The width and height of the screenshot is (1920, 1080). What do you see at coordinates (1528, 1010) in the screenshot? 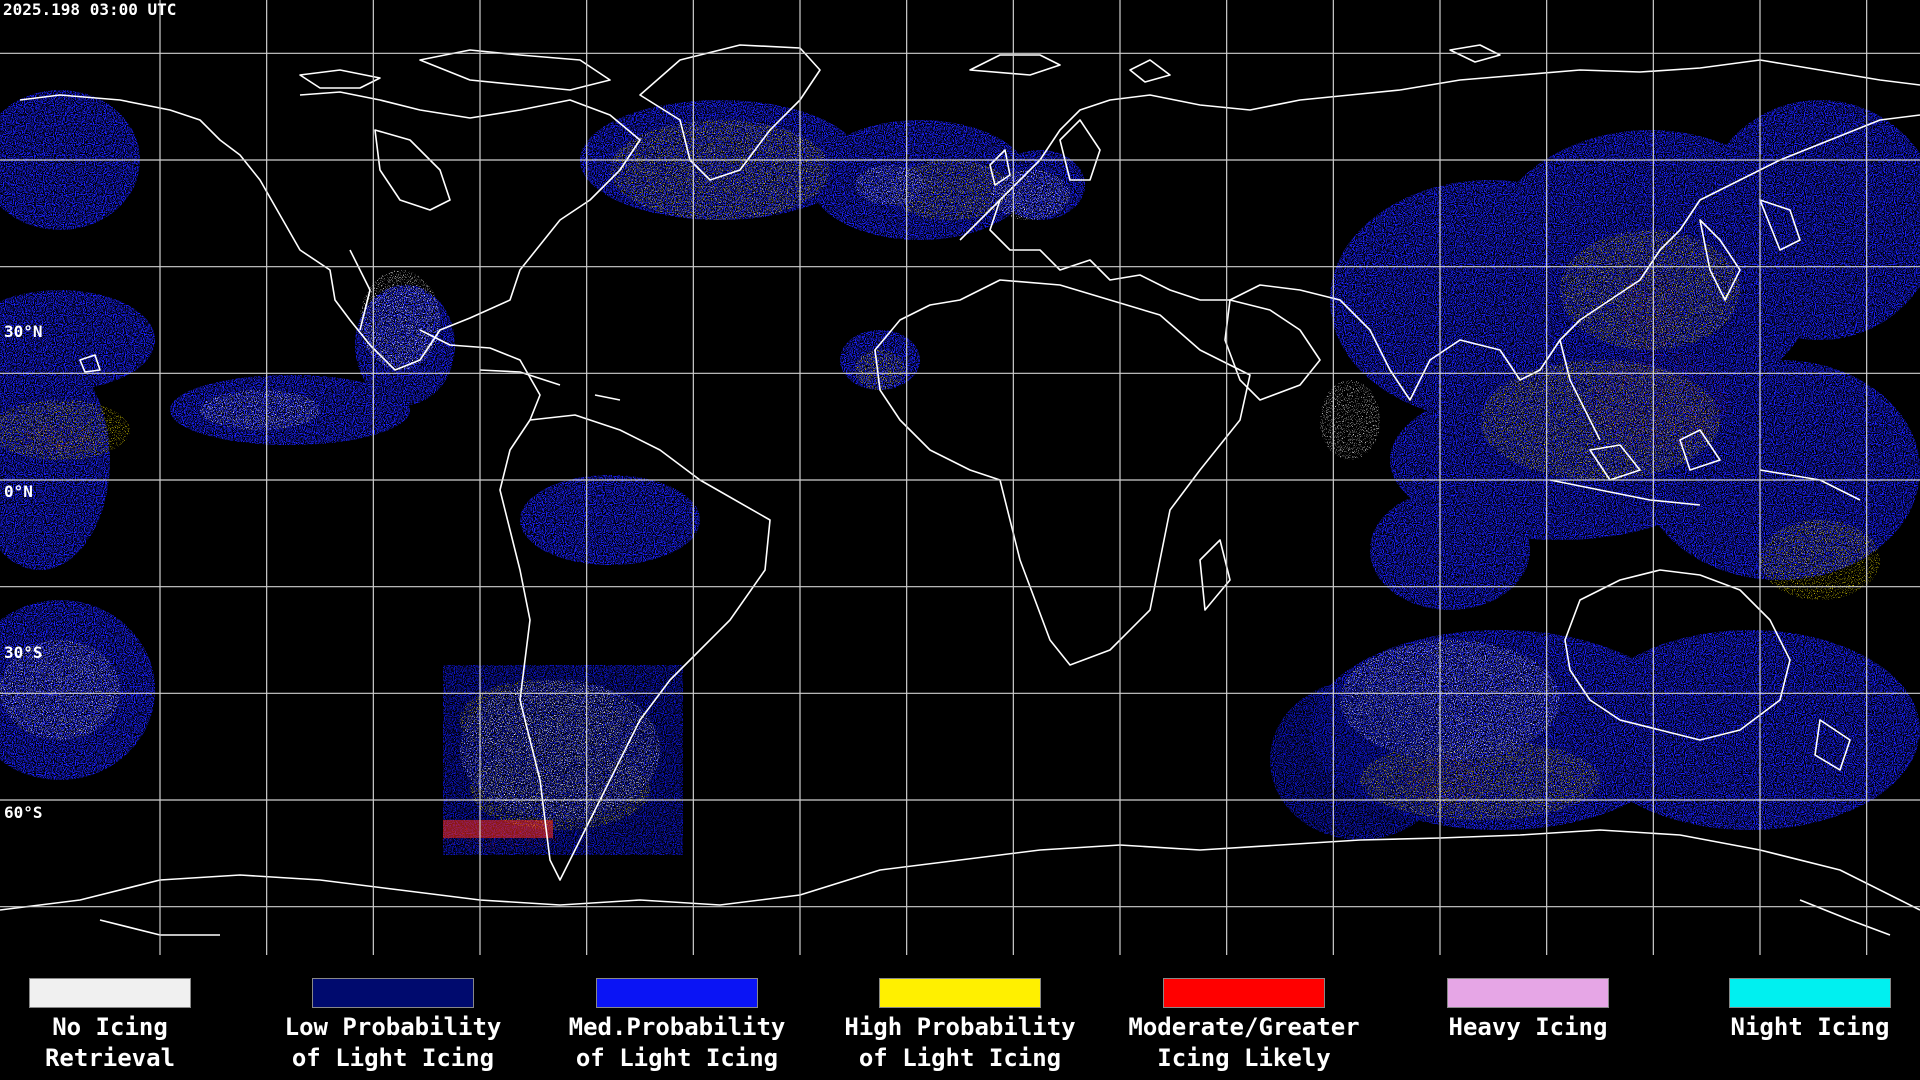
I see `legend-item-heavy-icing: Heavy Icing` at bounding box center [1528, 1010].